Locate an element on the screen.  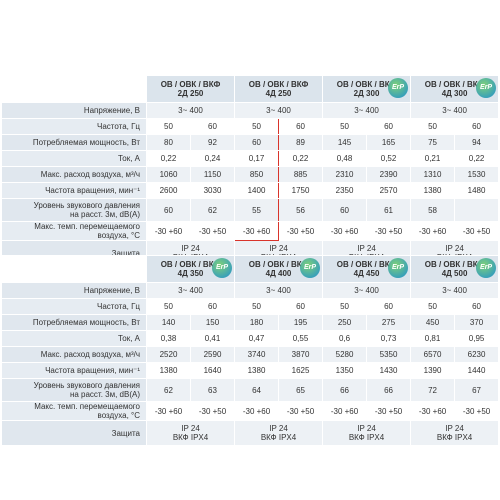
value-text: 5350 is located at coordinates (388, 354).